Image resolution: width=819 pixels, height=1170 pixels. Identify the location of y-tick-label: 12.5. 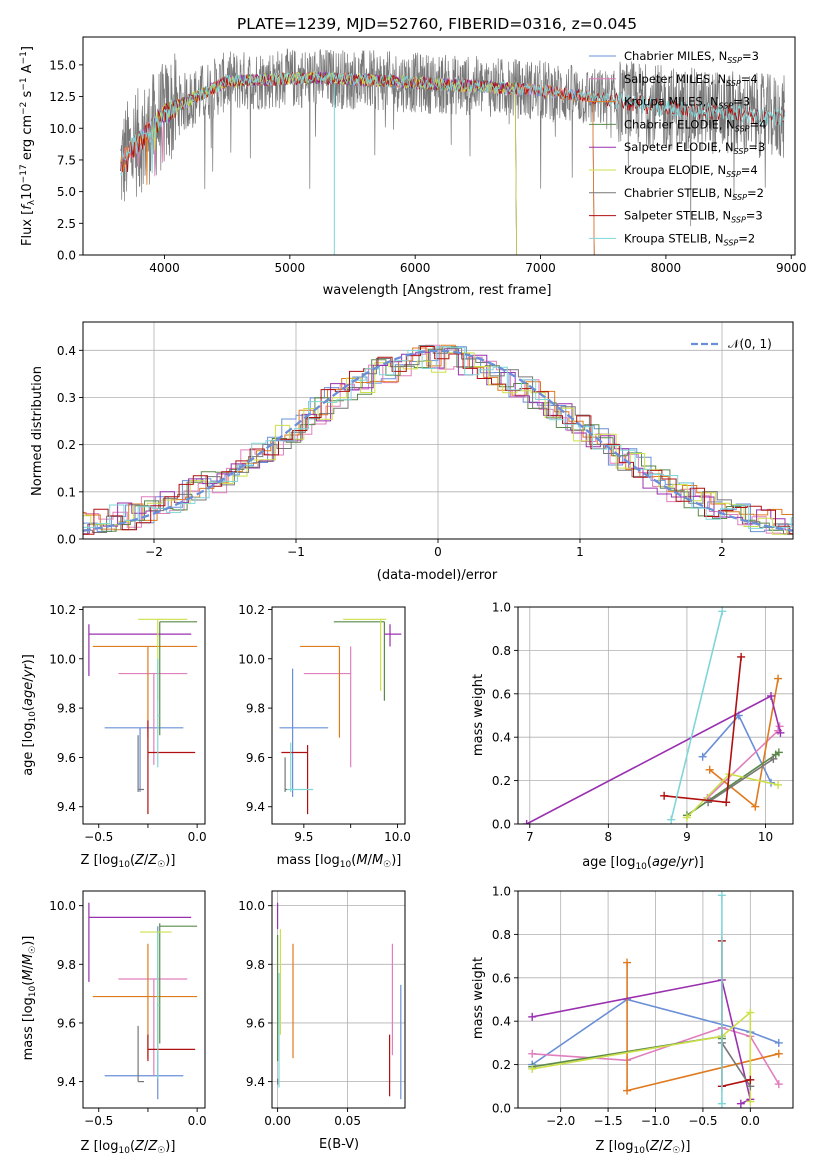
(62, 97).